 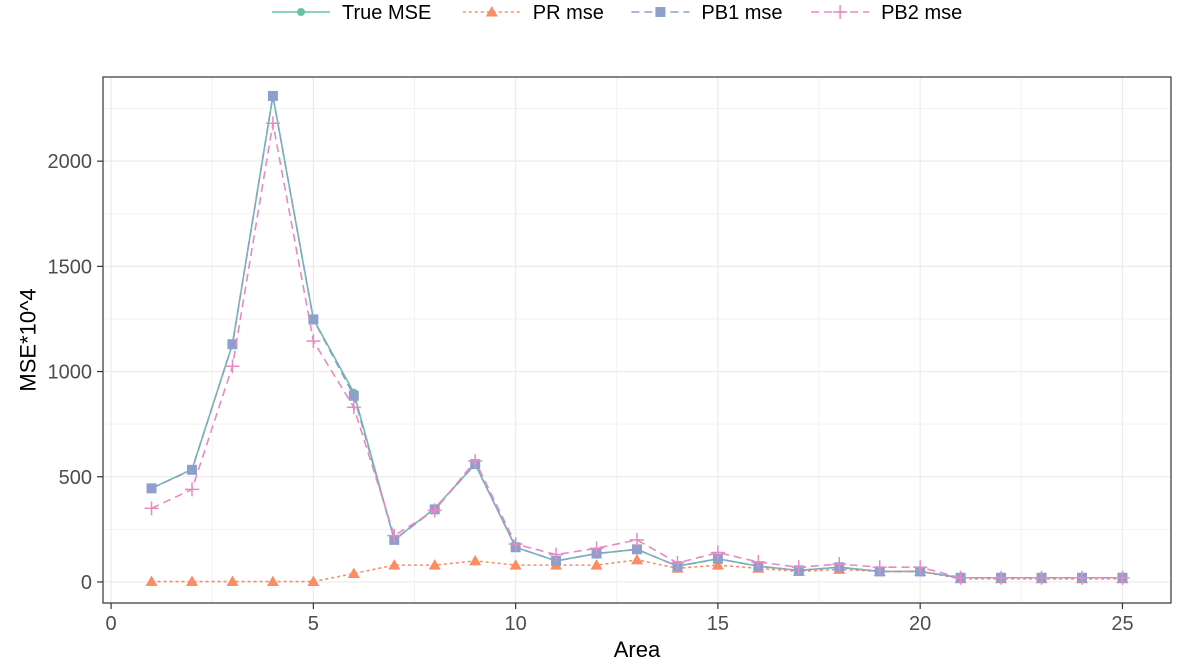 What do you see at coordinates (617, 13) in the screenshot?
I see `chart-legend: True MSE PR mse PB1 mse PB2 mse` at bounding box center [617, 13].